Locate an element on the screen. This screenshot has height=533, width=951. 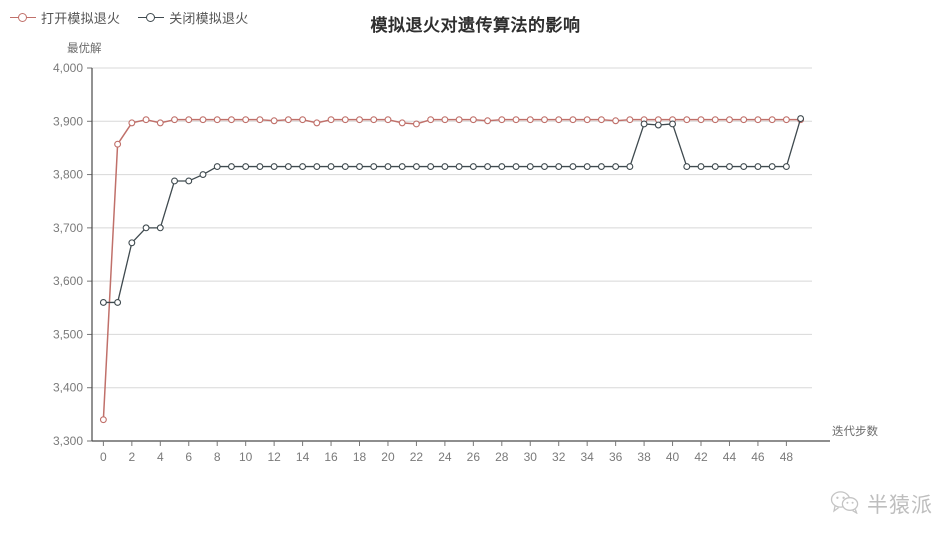
y-axis-label: 最优解 is located at coordinates (84, 49).